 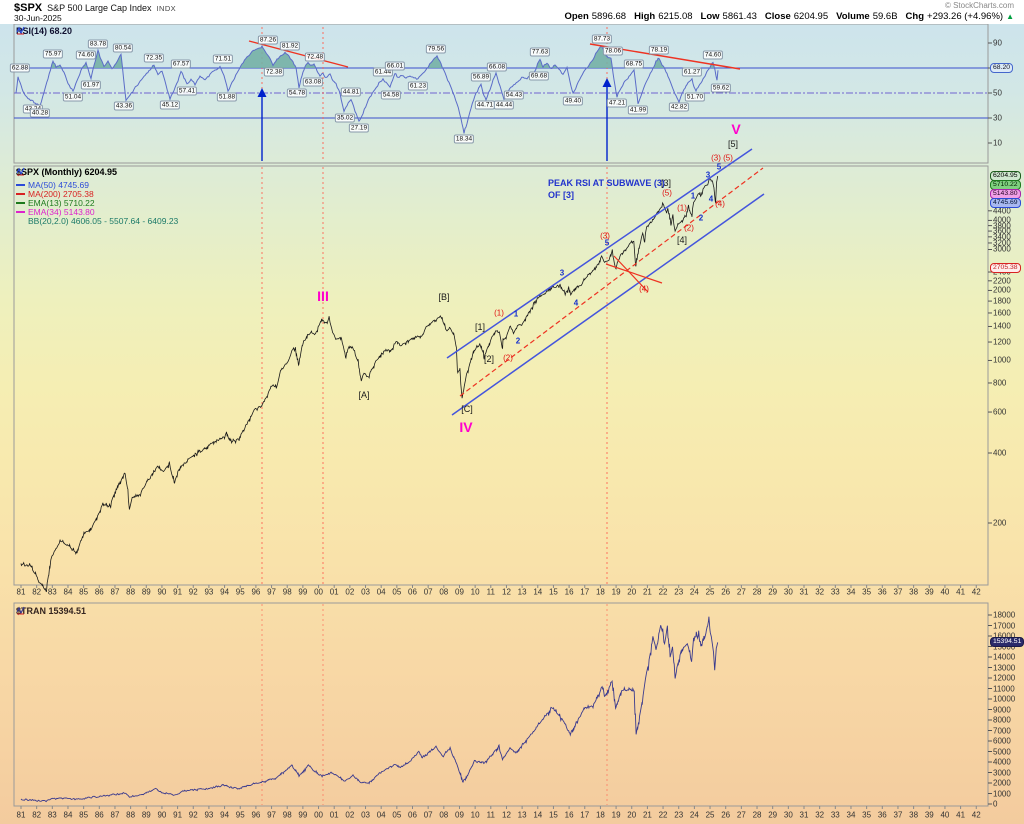 I want to click on year-tick-label: 82, so click(x=37, y=815).